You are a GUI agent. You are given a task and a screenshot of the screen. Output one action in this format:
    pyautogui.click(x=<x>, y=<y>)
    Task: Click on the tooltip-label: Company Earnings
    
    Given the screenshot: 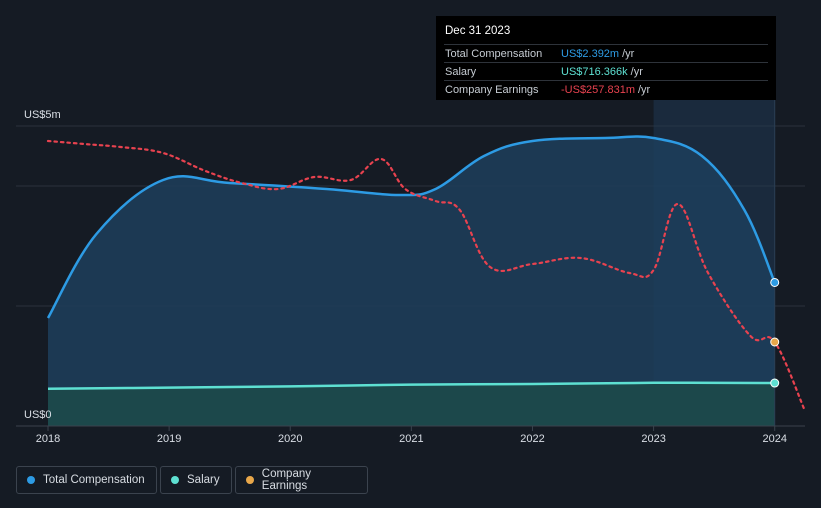 What is the action you would take?
    pyautogui.click(x=492, y=89)
    